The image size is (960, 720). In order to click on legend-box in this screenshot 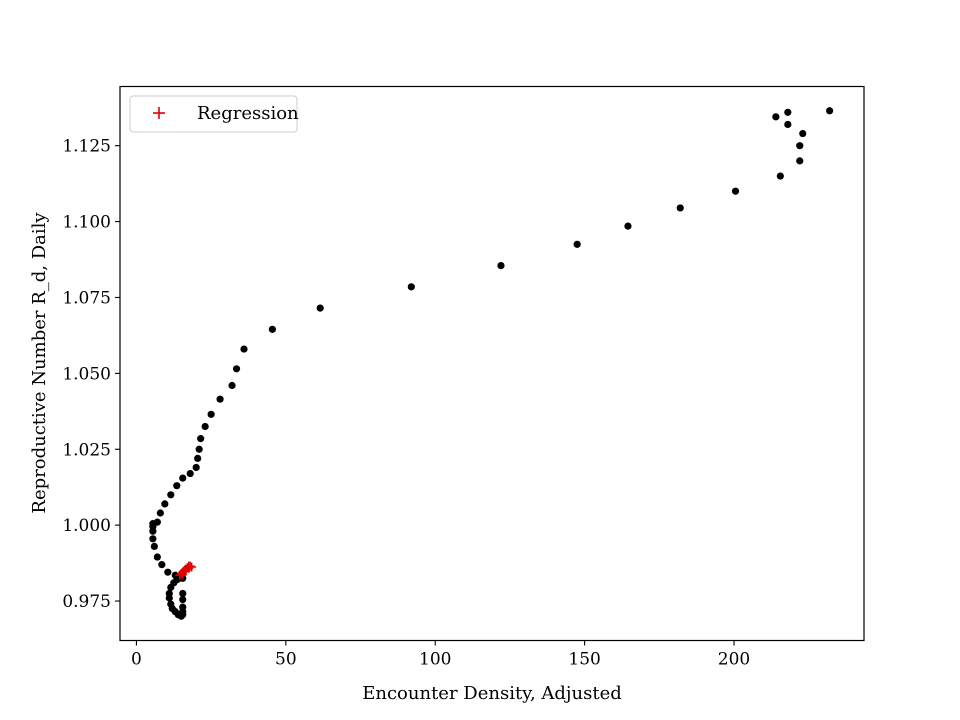, I will do `click(213, 114)`.